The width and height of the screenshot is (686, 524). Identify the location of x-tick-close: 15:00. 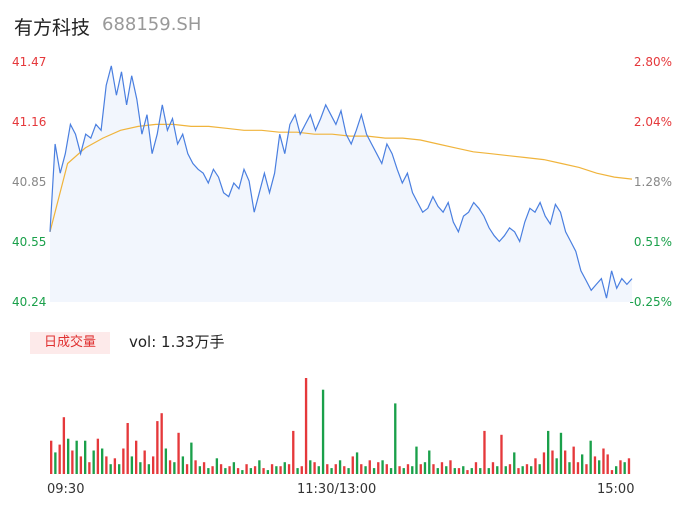
(616, 489).